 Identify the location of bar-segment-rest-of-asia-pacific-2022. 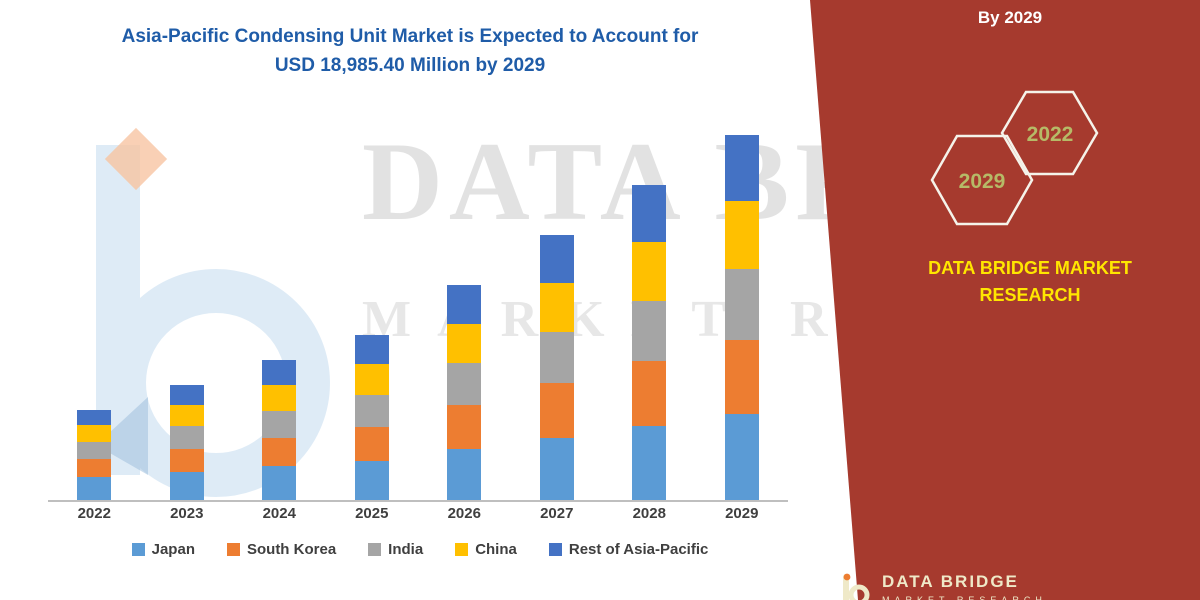
(94, 417).